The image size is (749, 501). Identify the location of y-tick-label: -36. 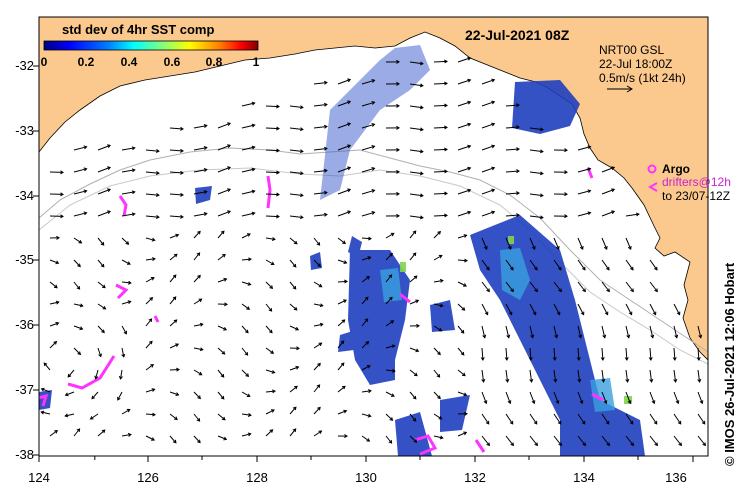
(18, 324).